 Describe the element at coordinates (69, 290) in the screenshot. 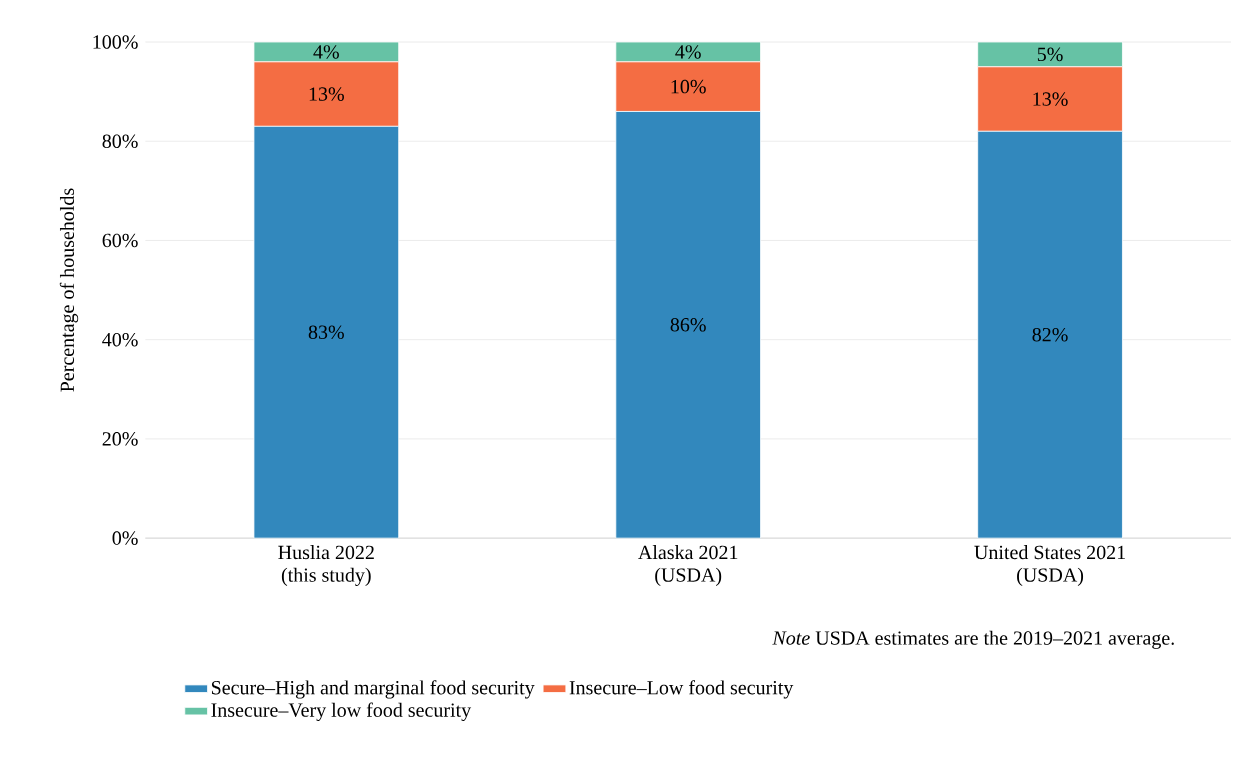

I see `y-axis-title: Percentage of households` at that location.